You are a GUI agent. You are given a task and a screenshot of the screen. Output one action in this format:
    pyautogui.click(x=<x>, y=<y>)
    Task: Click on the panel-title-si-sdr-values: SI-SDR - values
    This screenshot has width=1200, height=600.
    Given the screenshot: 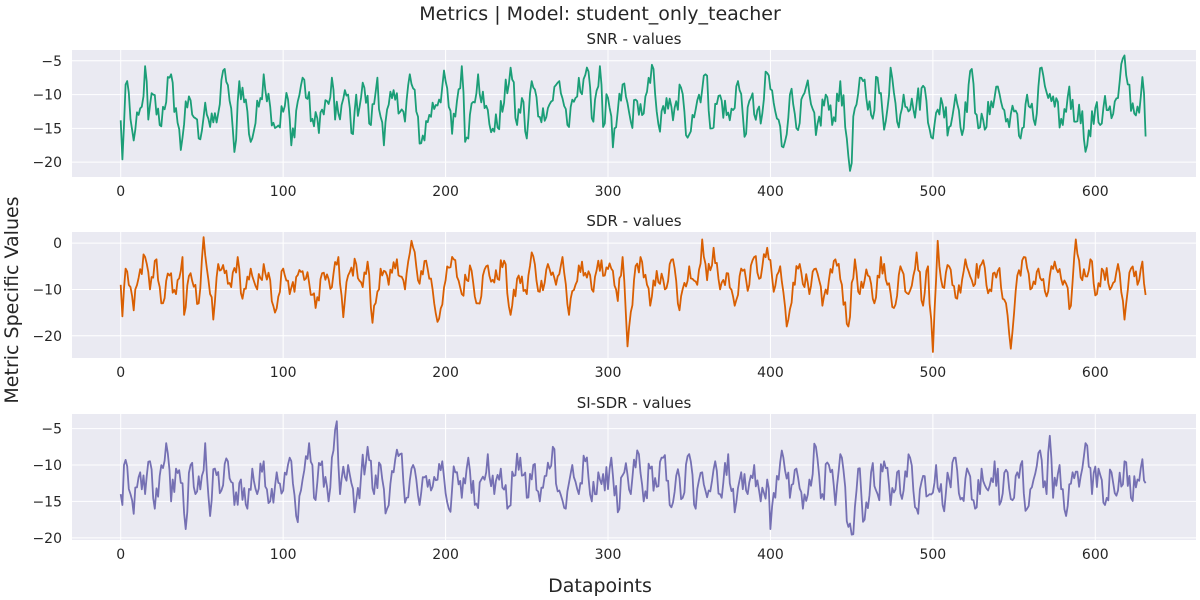 What is the action you would take?
    pyautogui.click(x=634, y=403)
    